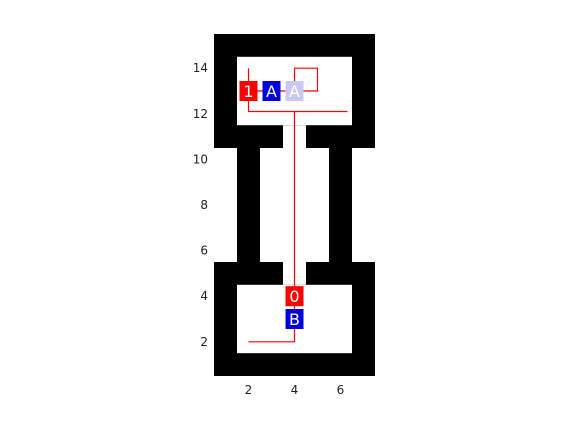  I want to click on box-marker-label: A, so click(271, 91).